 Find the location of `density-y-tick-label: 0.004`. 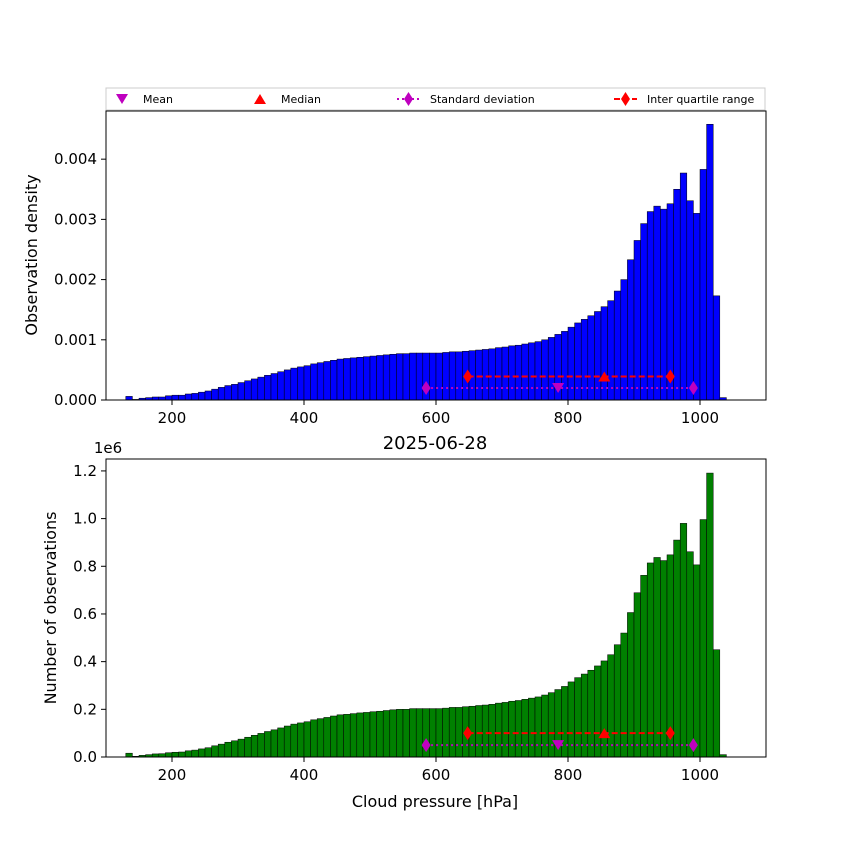

density-y-tick-label: 0.004 is located at coordinates (75, 159).